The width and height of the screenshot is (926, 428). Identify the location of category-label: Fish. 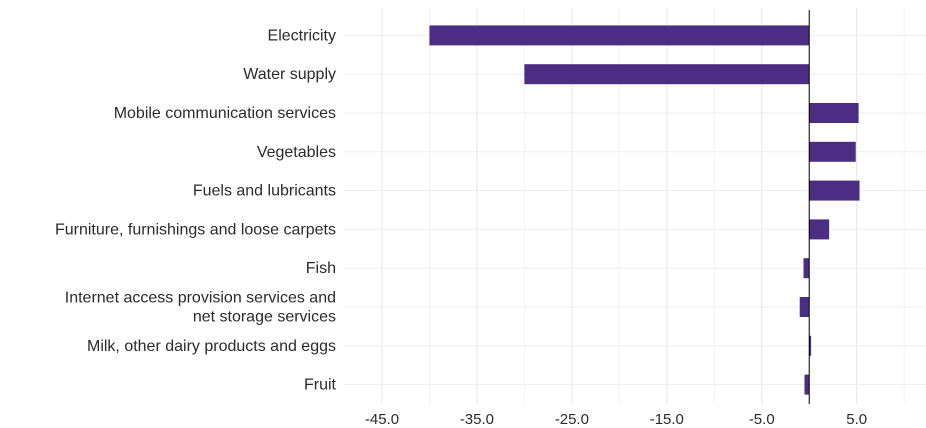
(321, 268).